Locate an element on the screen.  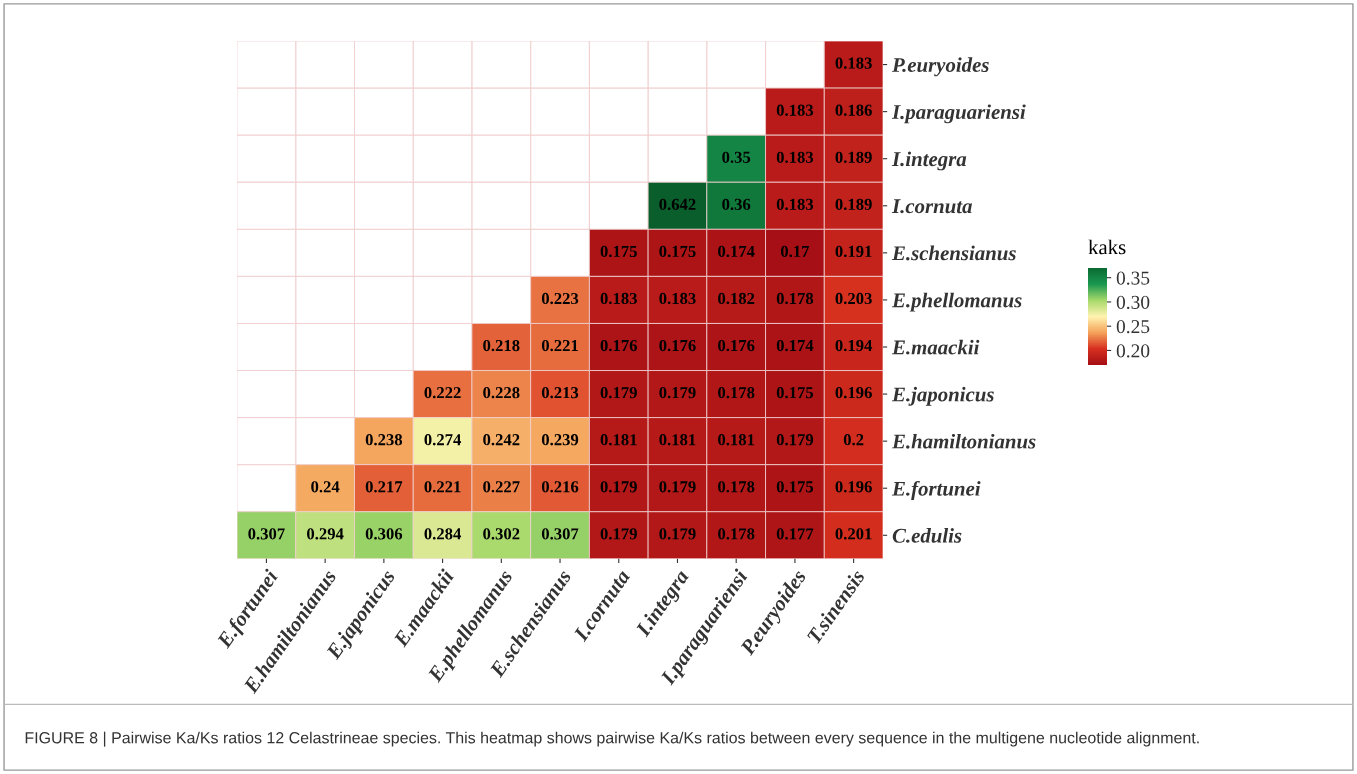
y-tick-label: I.integra is located at coordinates (929, 161).